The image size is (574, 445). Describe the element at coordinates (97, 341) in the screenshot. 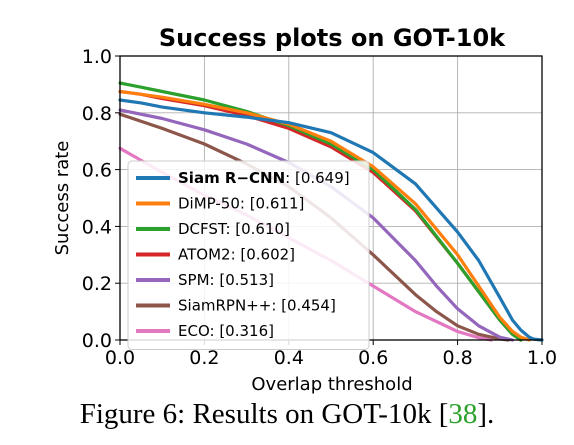

I see `y-tick-label: 0.0` at that location.